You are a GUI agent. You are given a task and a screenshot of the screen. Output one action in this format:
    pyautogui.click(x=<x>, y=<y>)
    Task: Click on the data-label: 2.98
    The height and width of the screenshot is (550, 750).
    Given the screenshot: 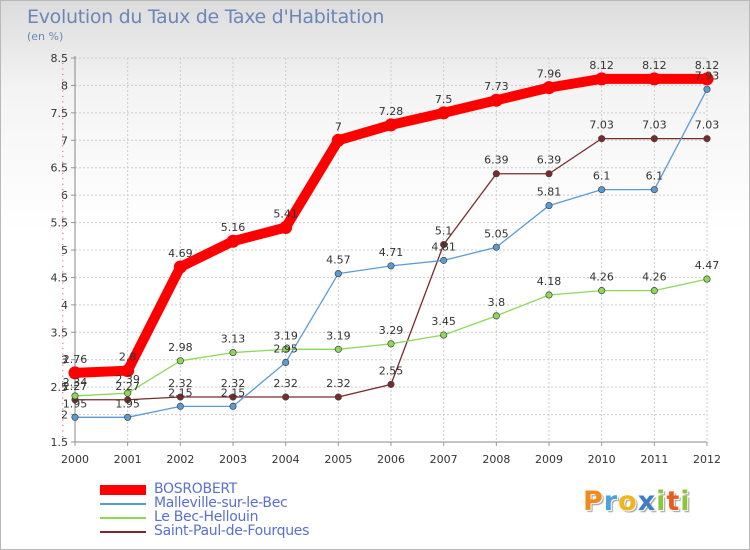 What is the action you would take?
    pyautogui.click(x=180, y=347)
    